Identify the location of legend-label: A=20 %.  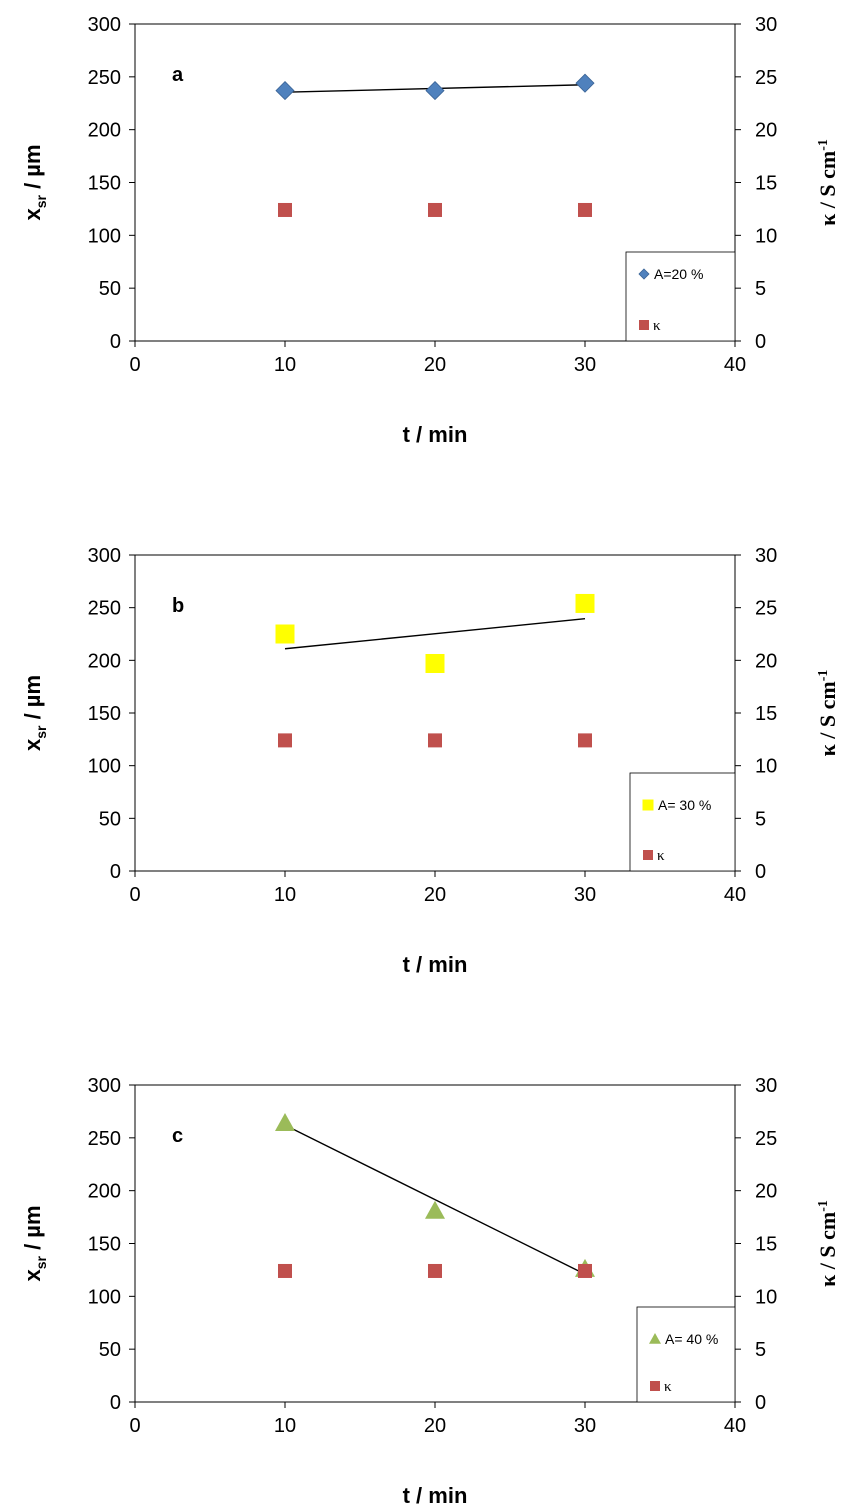
(678, 274).